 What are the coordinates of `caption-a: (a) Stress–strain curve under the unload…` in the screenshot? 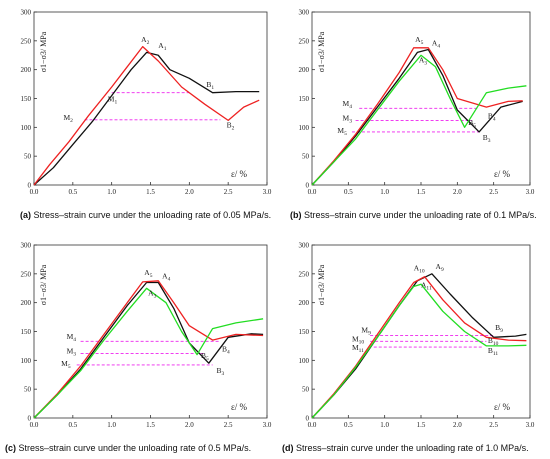 It's located at (146, 215).